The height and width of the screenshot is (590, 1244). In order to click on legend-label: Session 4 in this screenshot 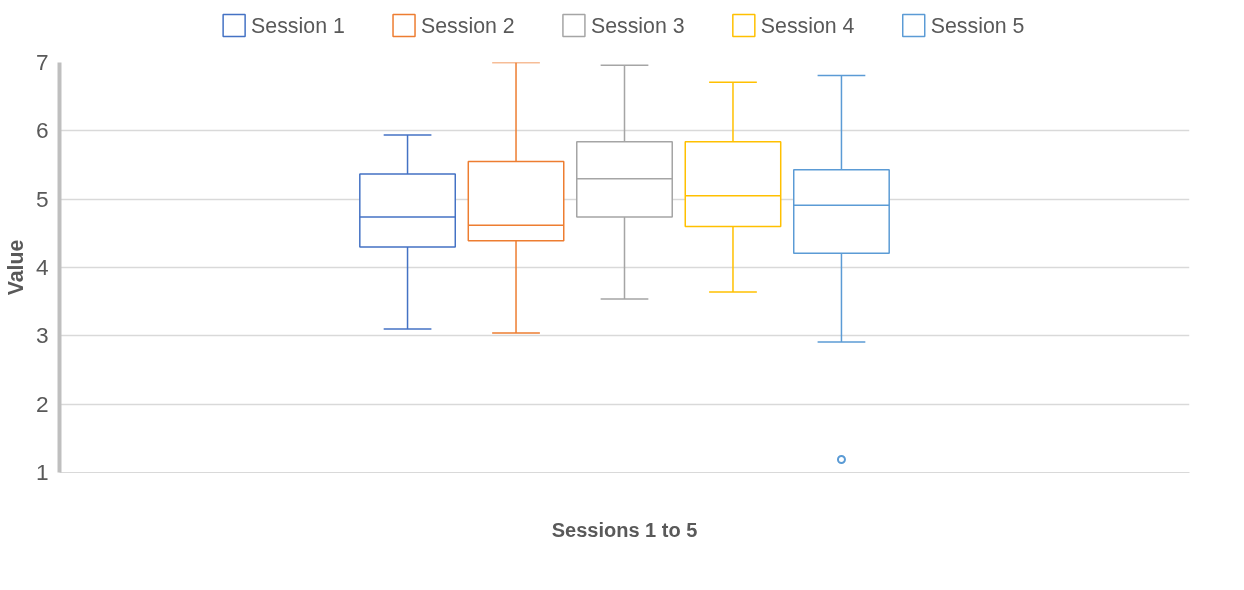, I will do `click(807, 25)`.